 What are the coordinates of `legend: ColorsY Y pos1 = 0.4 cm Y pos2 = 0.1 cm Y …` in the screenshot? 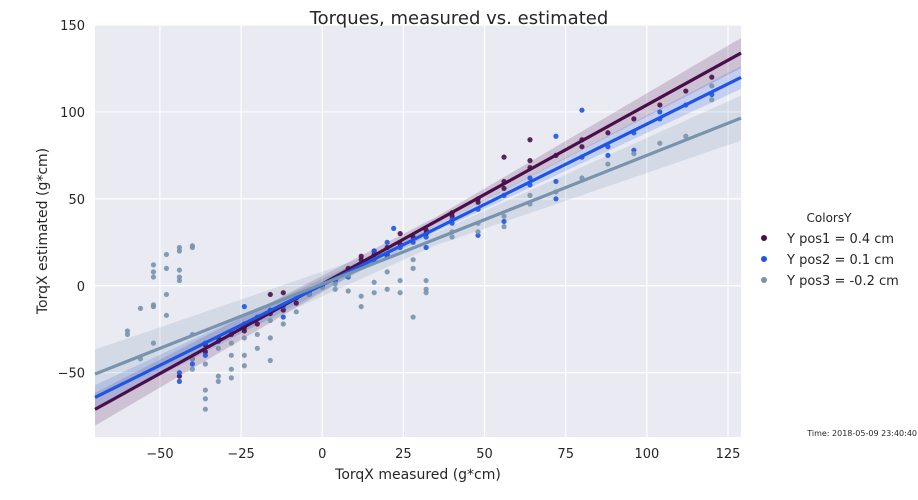 It's located at (830, 250).